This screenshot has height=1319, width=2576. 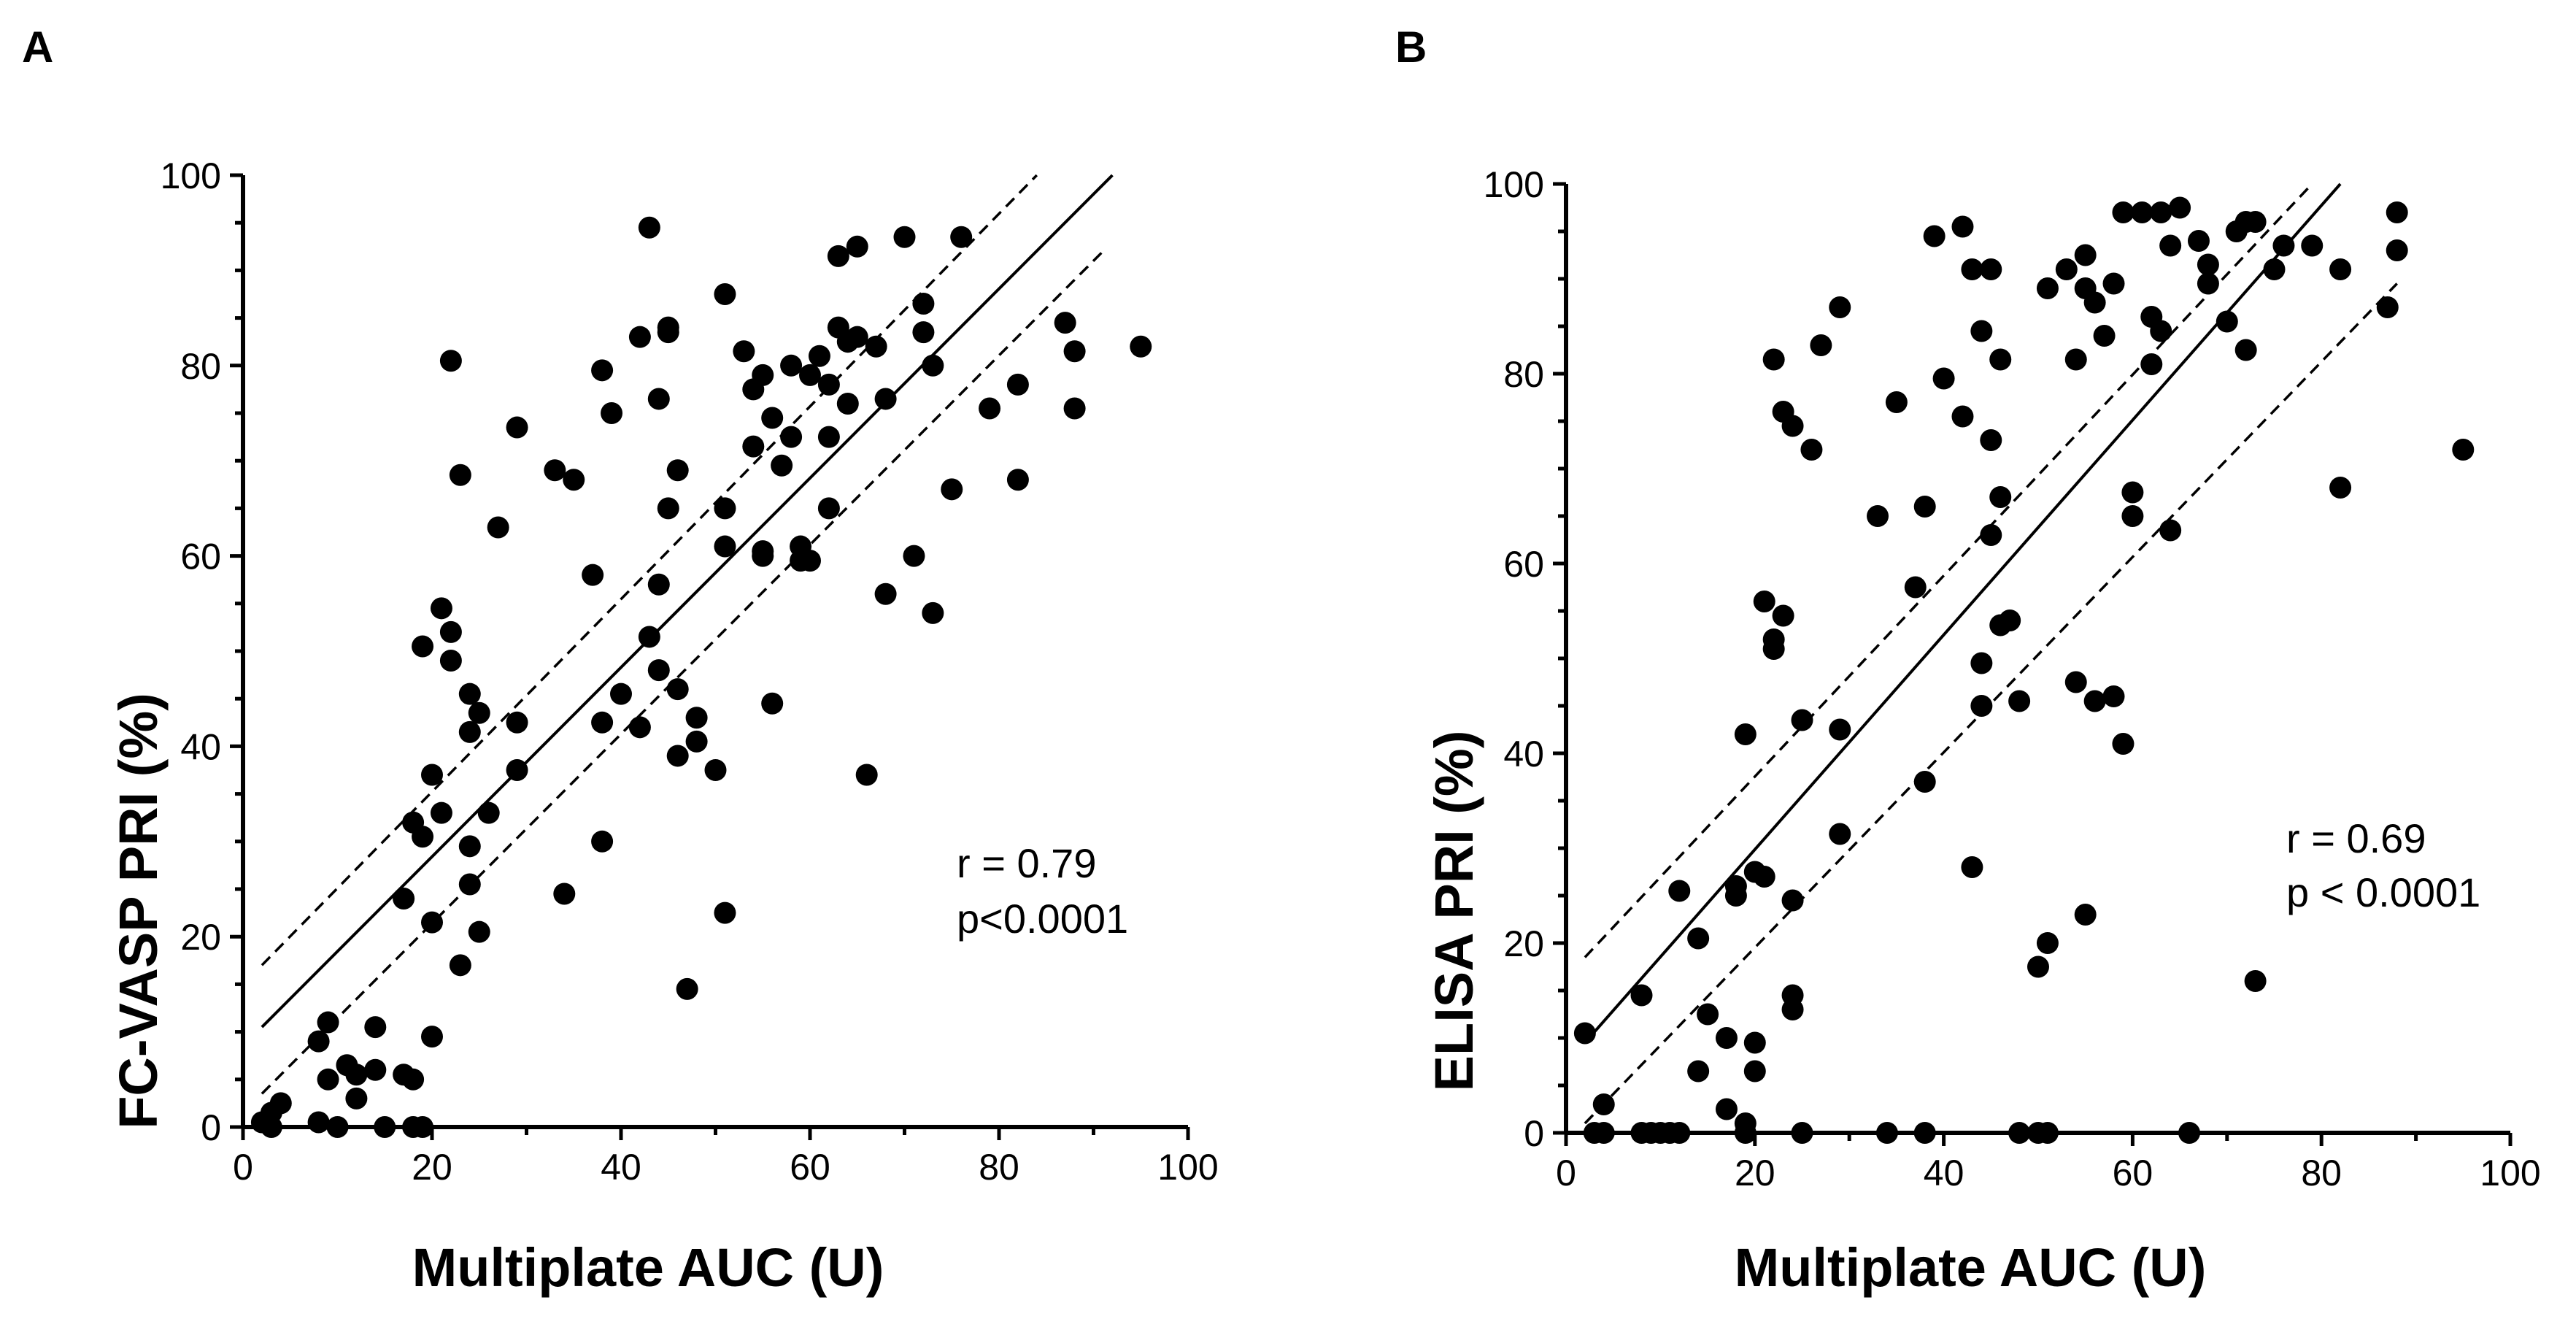 I want to click on panel-b-y-tick-label: 20, so click(x=1523, y=943).